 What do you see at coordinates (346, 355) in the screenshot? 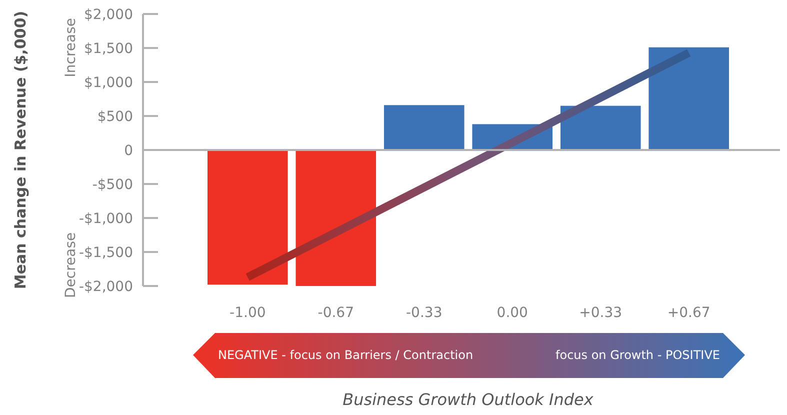
I see `text: NEGATIVE - focus on Barriers / Contraction` at bounding box center [346, 355].